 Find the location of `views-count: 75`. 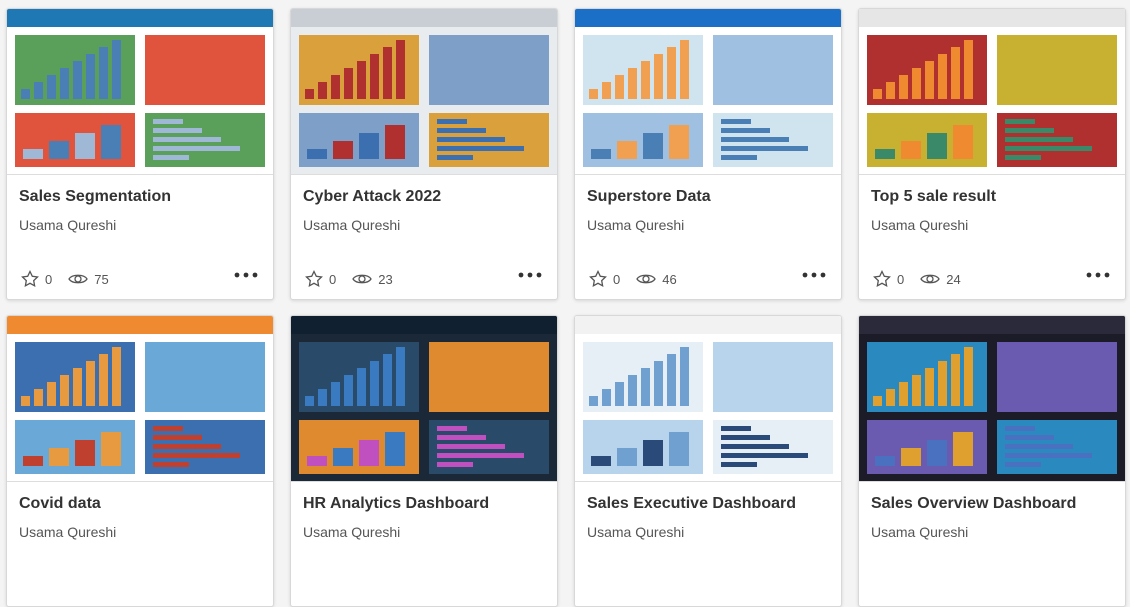

views-count: 75 is located at coordinates (101, 279).